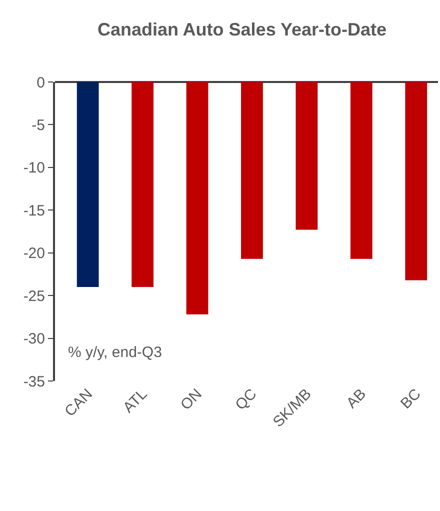 Image resolution: width=440 pixels, height=511 pixels. What do you see at coordinates (34, 168) in the screenshot?
I see `y-tick-label: -10` at bounding box center [34, 168].